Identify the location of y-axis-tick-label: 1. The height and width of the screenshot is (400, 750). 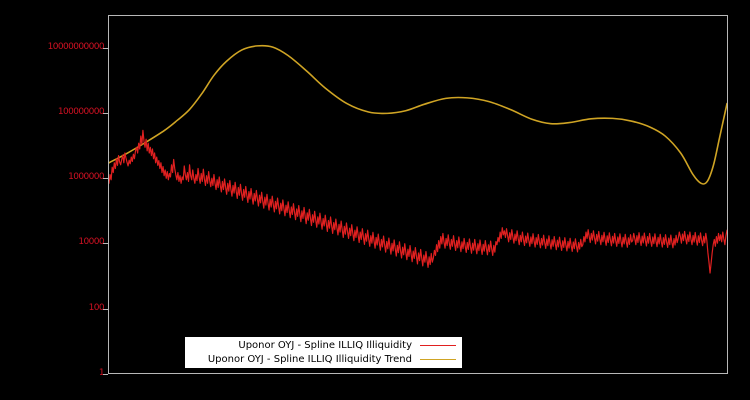
(101, 373).